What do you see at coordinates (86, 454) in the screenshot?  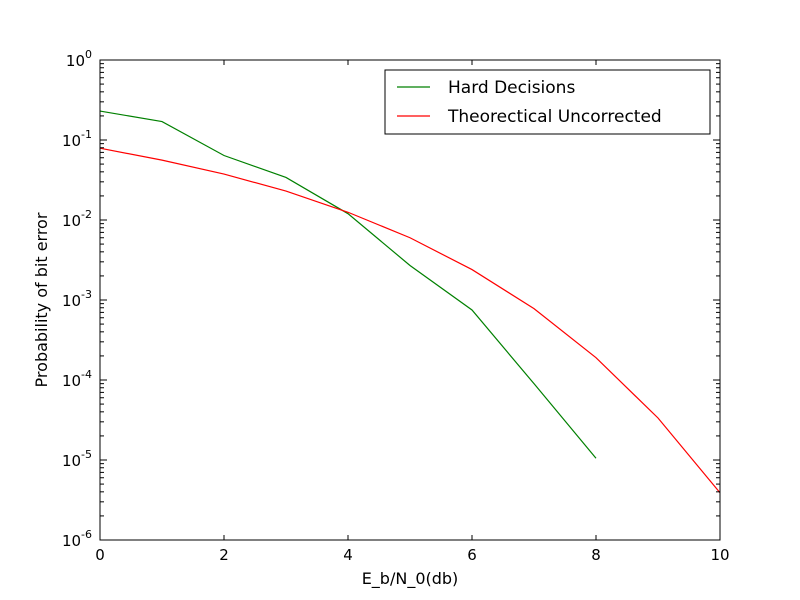 I see `y-tick-exponent: -5` at bounding box center [86, 454].